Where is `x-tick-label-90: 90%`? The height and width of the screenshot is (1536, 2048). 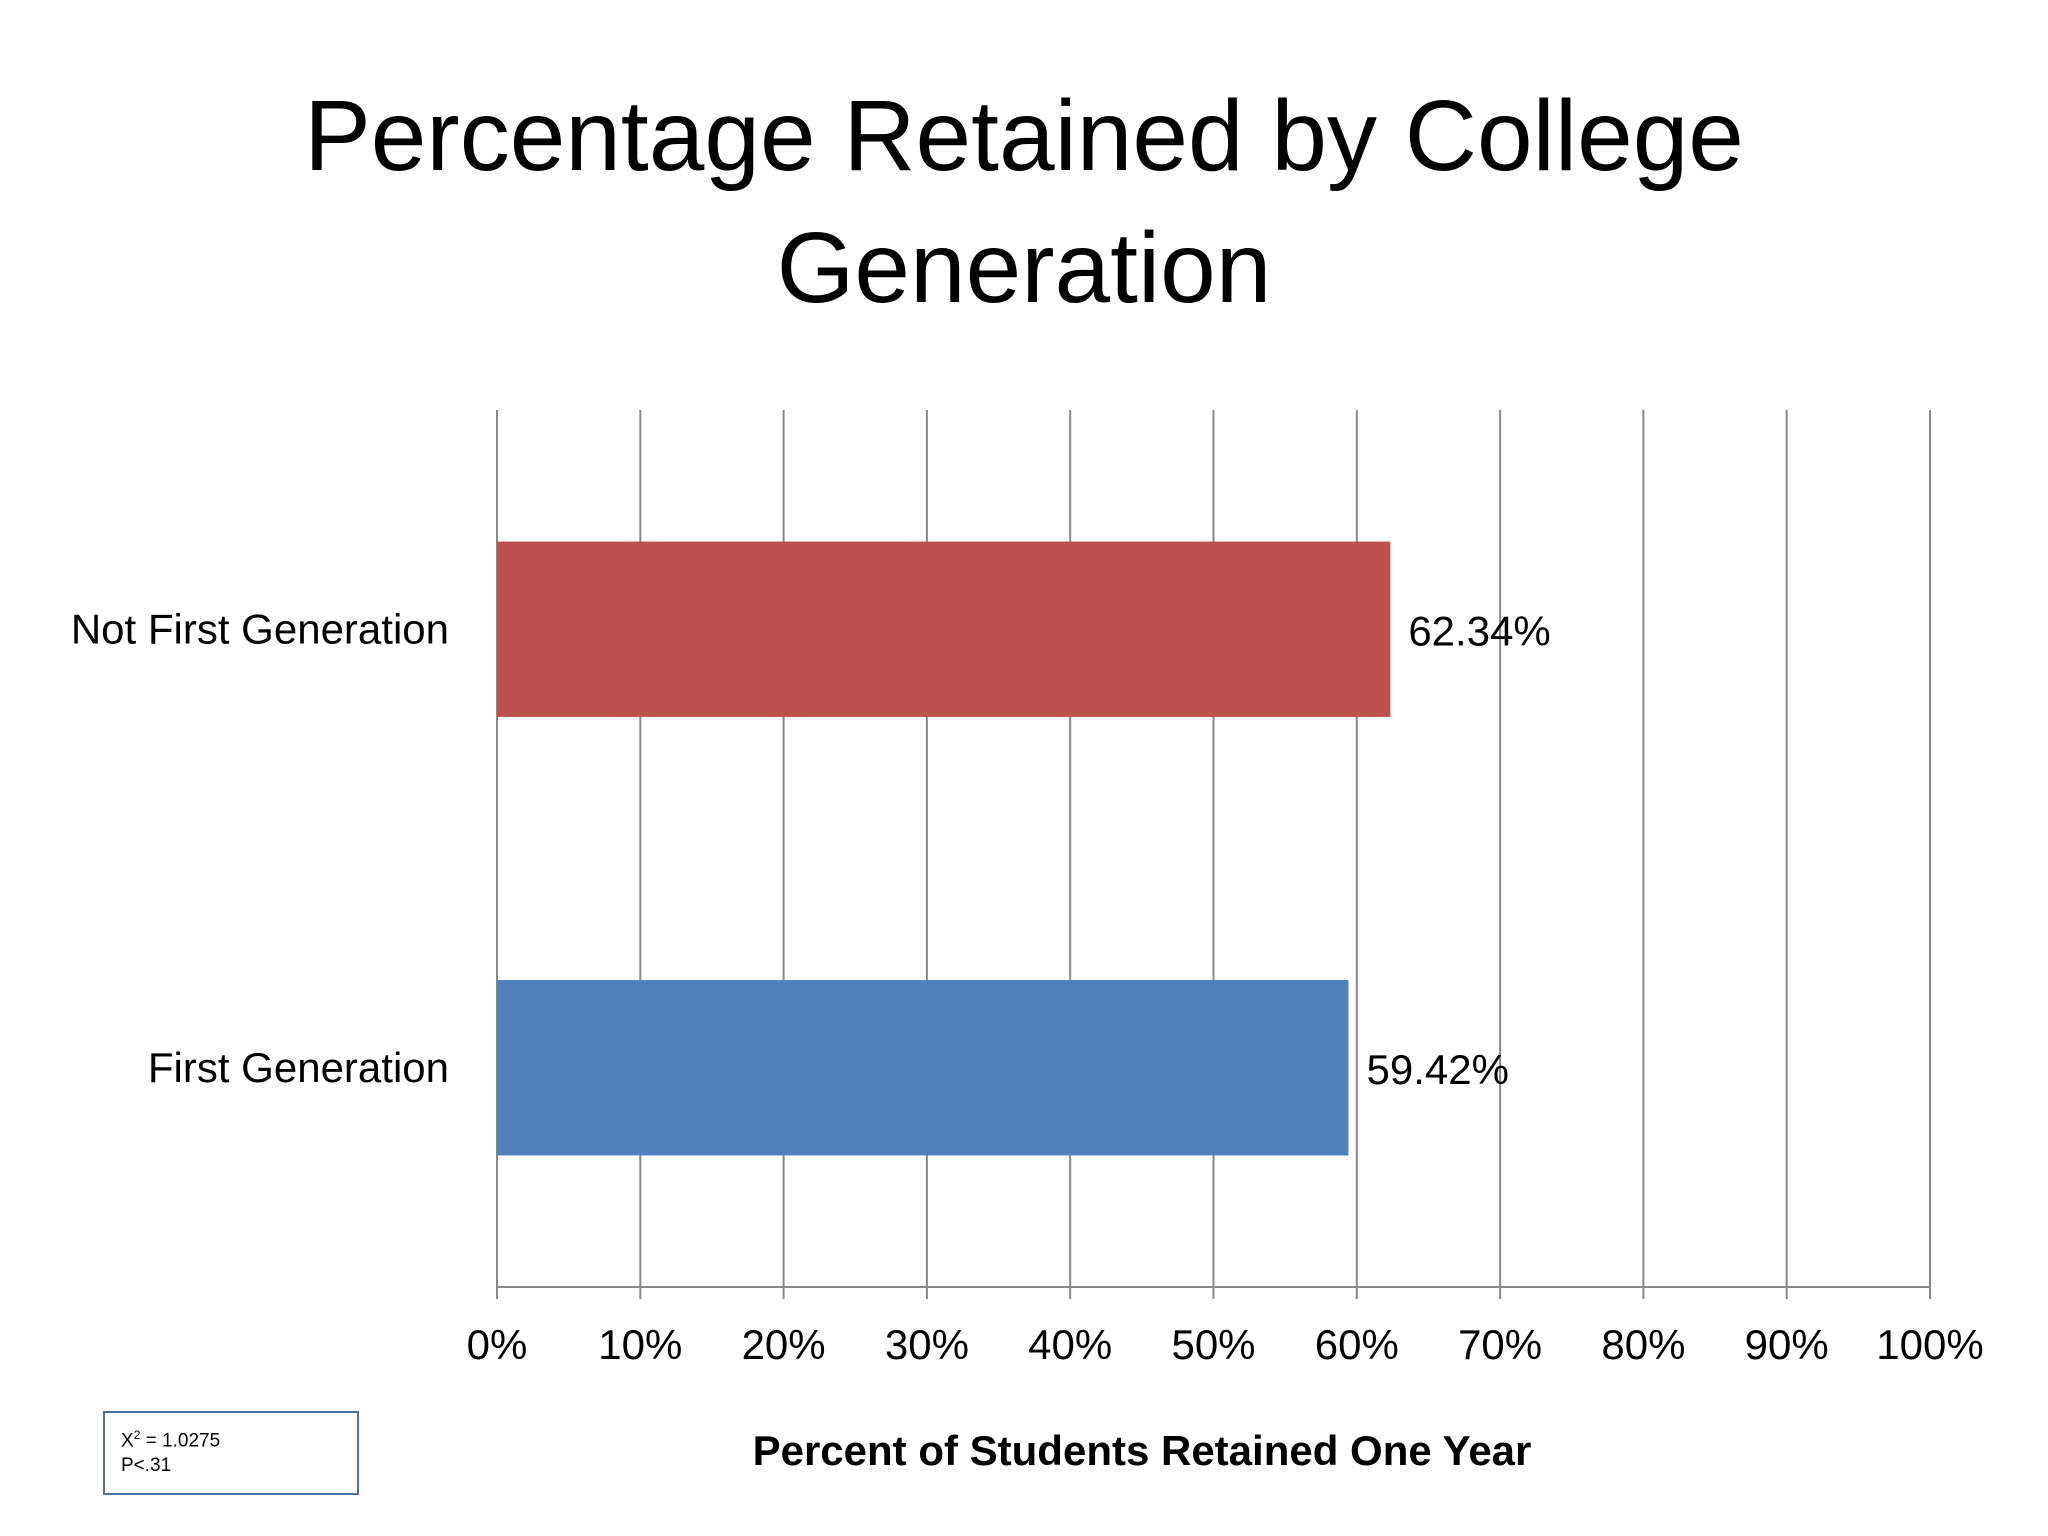 x-tick-label-90: 90% is located at coordinates (1787, 1344).